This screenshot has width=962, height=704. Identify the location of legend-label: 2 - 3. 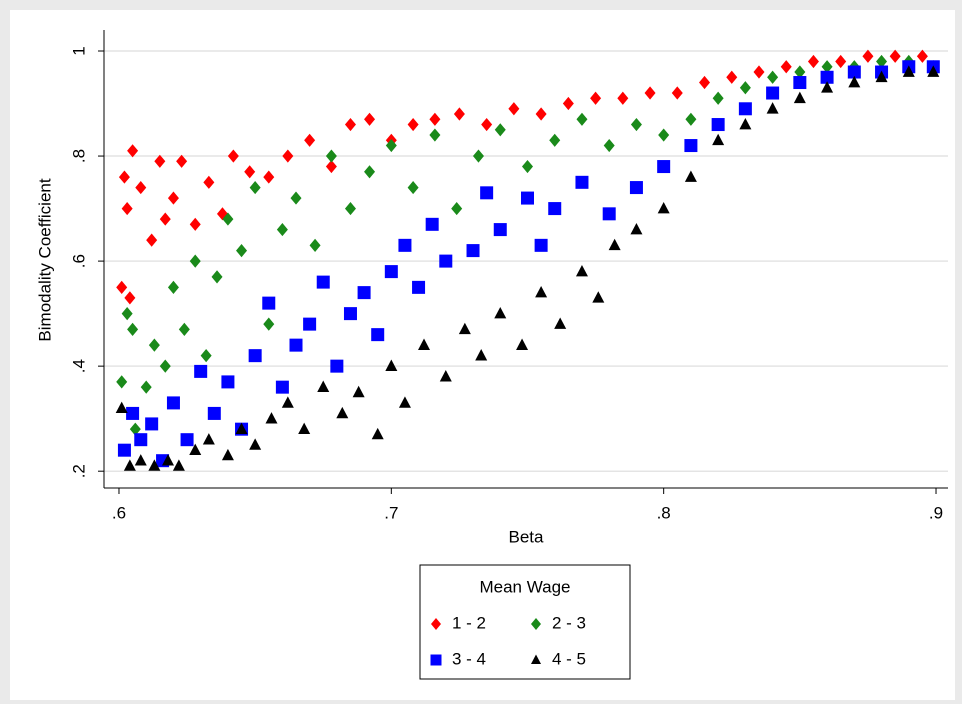
(569, 622).